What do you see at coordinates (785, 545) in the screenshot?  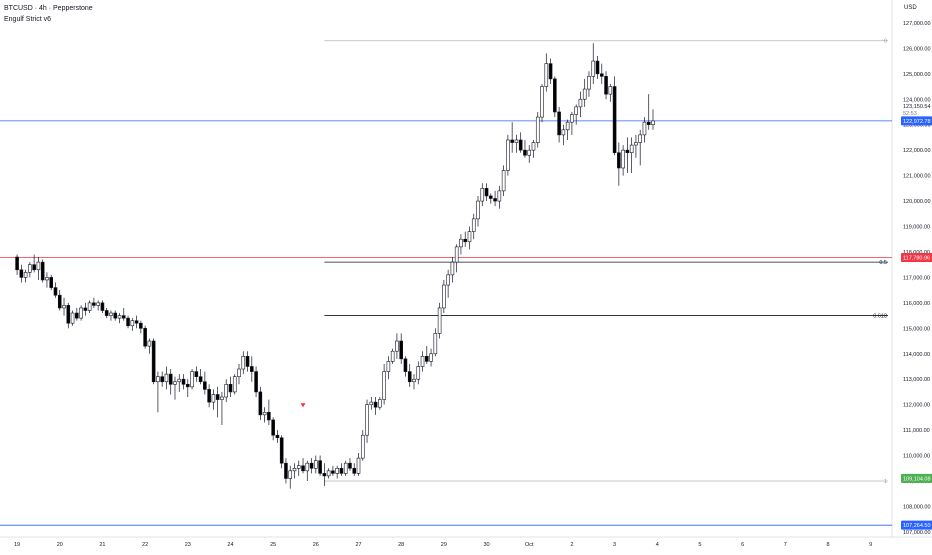 I see `x-tick-label: 7` at bounding box center [785, 545].